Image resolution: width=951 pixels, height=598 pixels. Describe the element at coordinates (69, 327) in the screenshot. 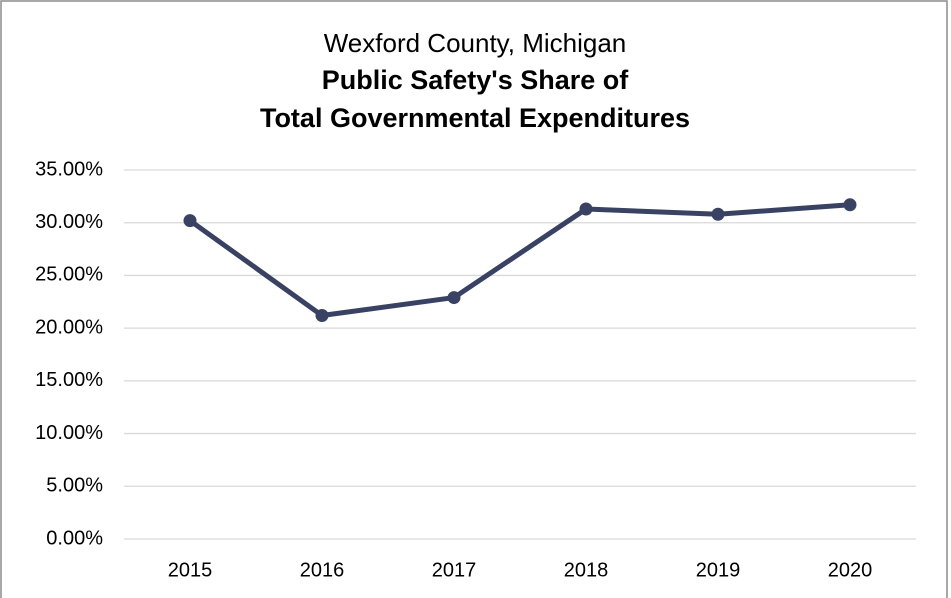

I see `y-tick-label: 20.00%` at that location.